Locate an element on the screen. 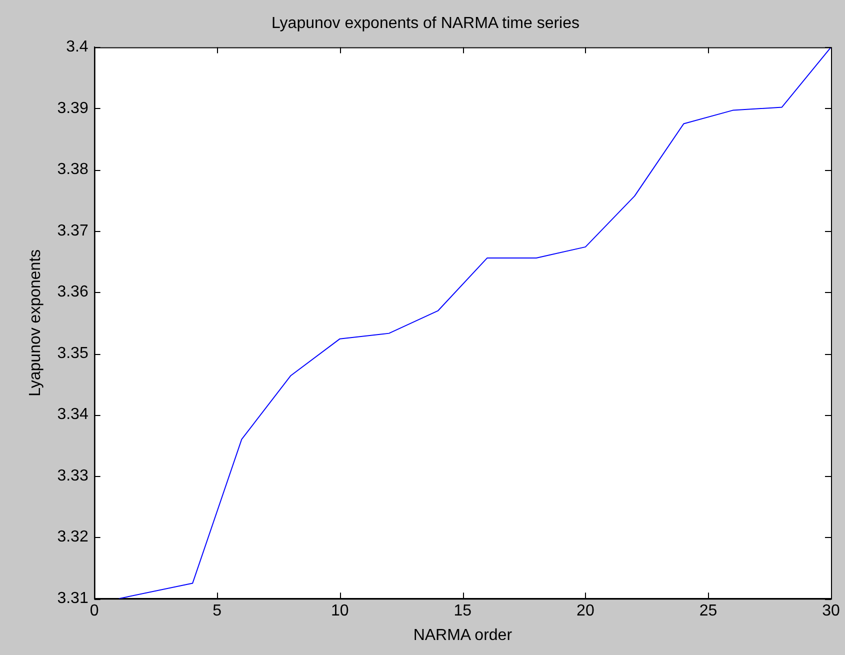 The image size is (845, 655). x-tick-label: 30 is located at coordinates (831, 611).